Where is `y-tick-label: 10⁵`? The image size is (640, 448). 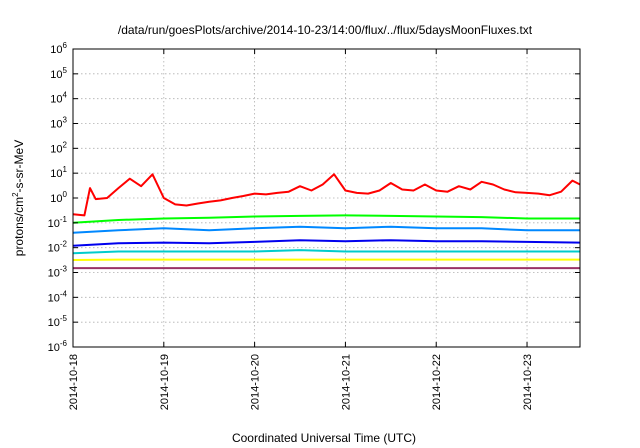 y-tick-label: 10⁵ is located at coordinates (58, 73).